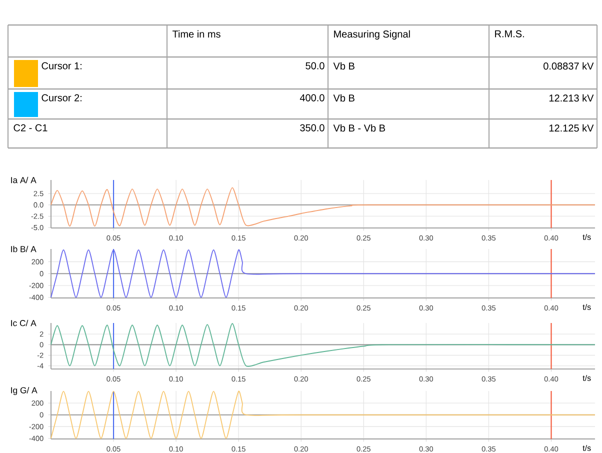  What do you see at coordinates (509, 34) in the screenshot?
I see `text: R.M.S.` at bounding box center [509, 34].